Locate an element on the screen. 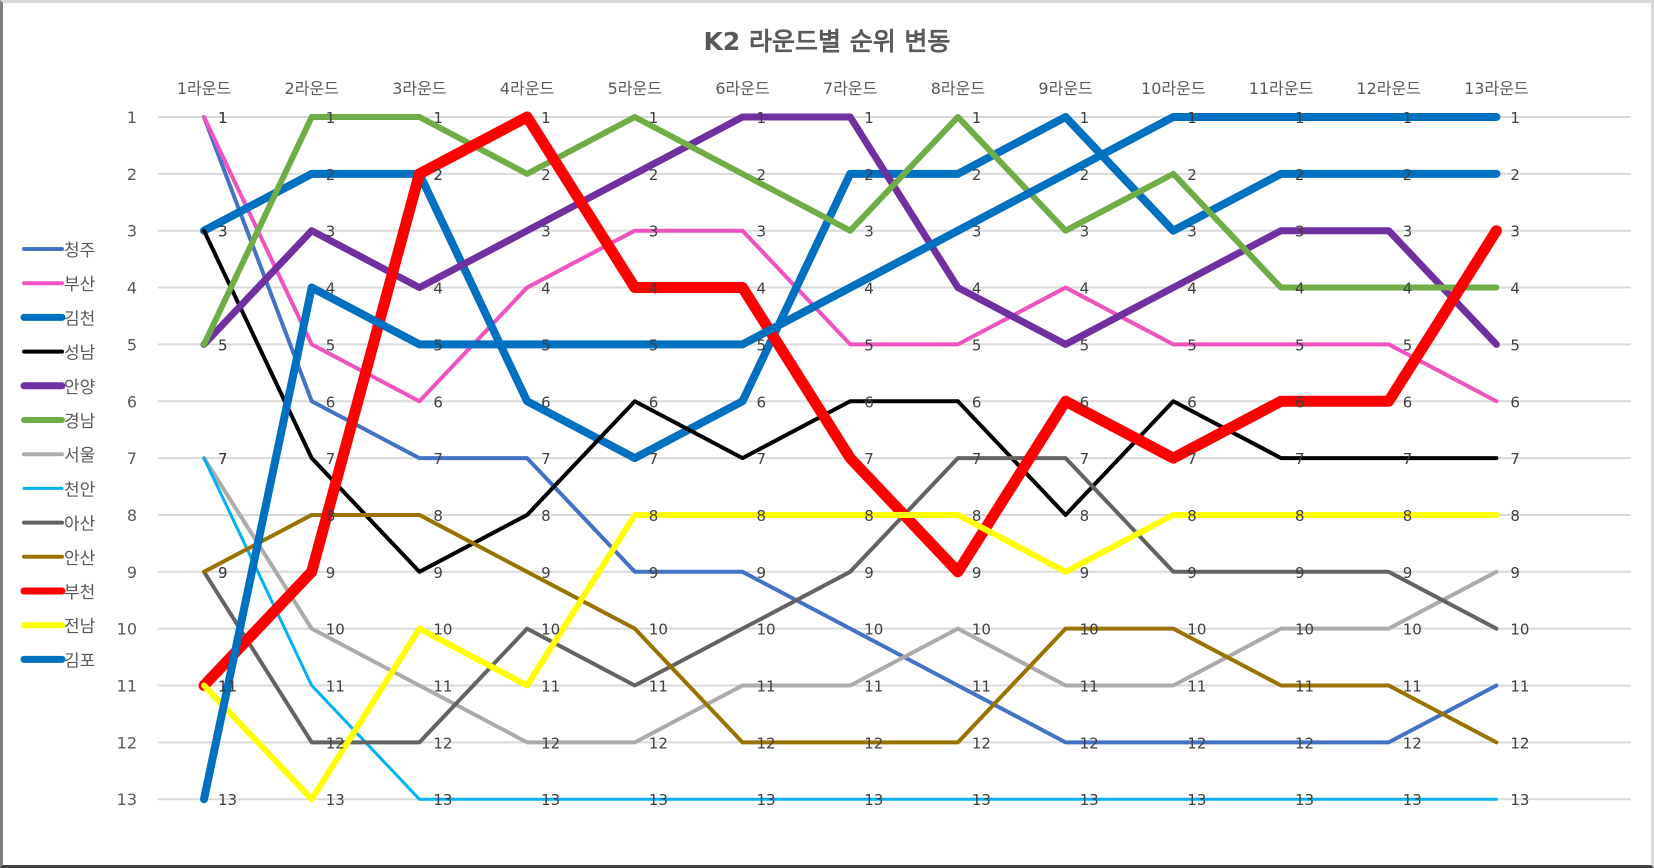  x-tick-label: 8라운드 is located at coordinates (958, 88).